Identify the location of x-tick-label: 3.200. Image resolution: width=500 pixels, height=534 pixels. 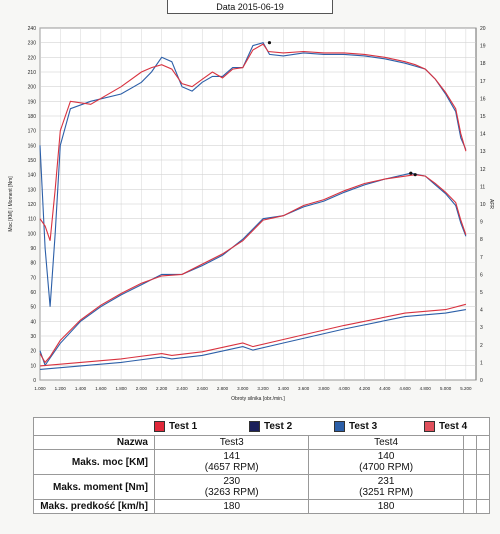
(263, 388).